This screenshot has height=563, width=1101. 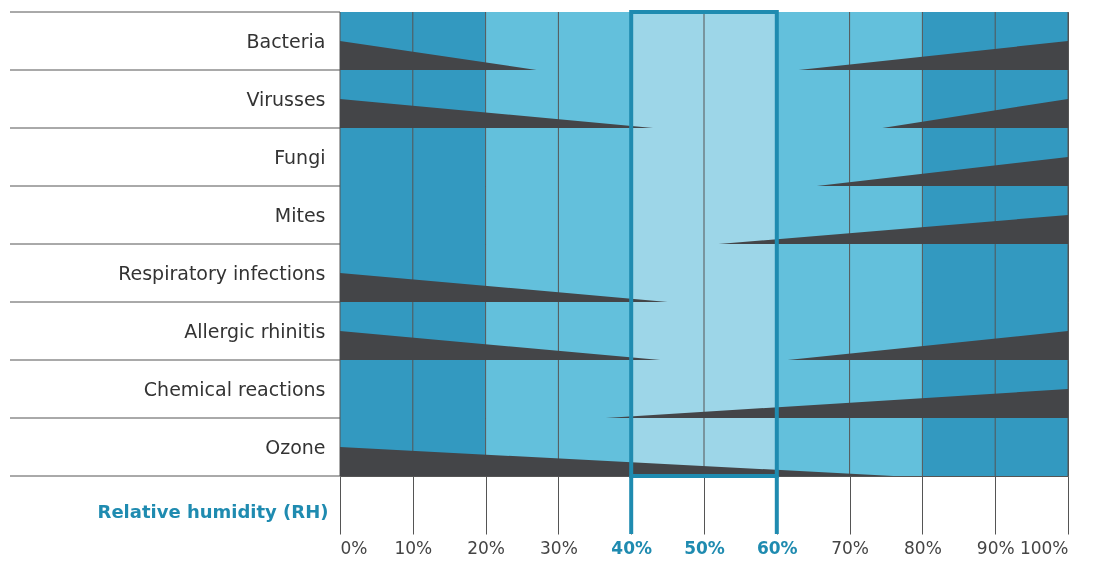 What do you see at coordinates (413, 547) in the screenshot?
I see `x-tick-label: 10%` at bounding box center [413, 547].